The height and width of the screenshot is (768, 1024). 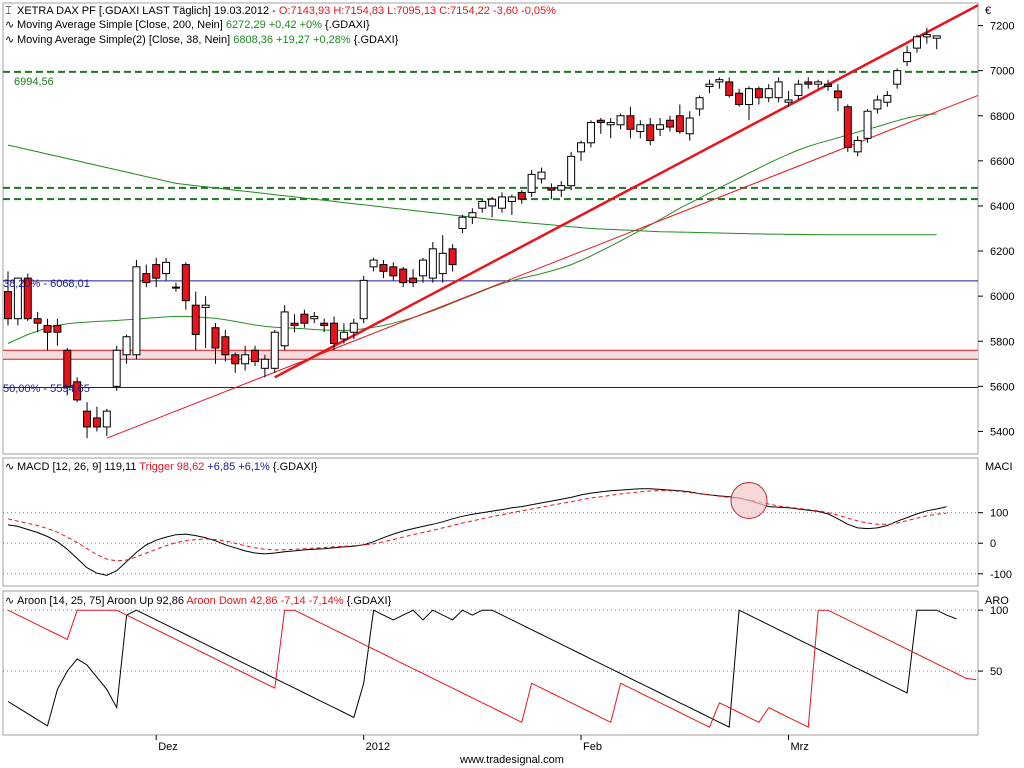 What do you see at coordinates (492, 668) in the screenshot?
I see `aroon-down-line` at bounding box center [492, 668].